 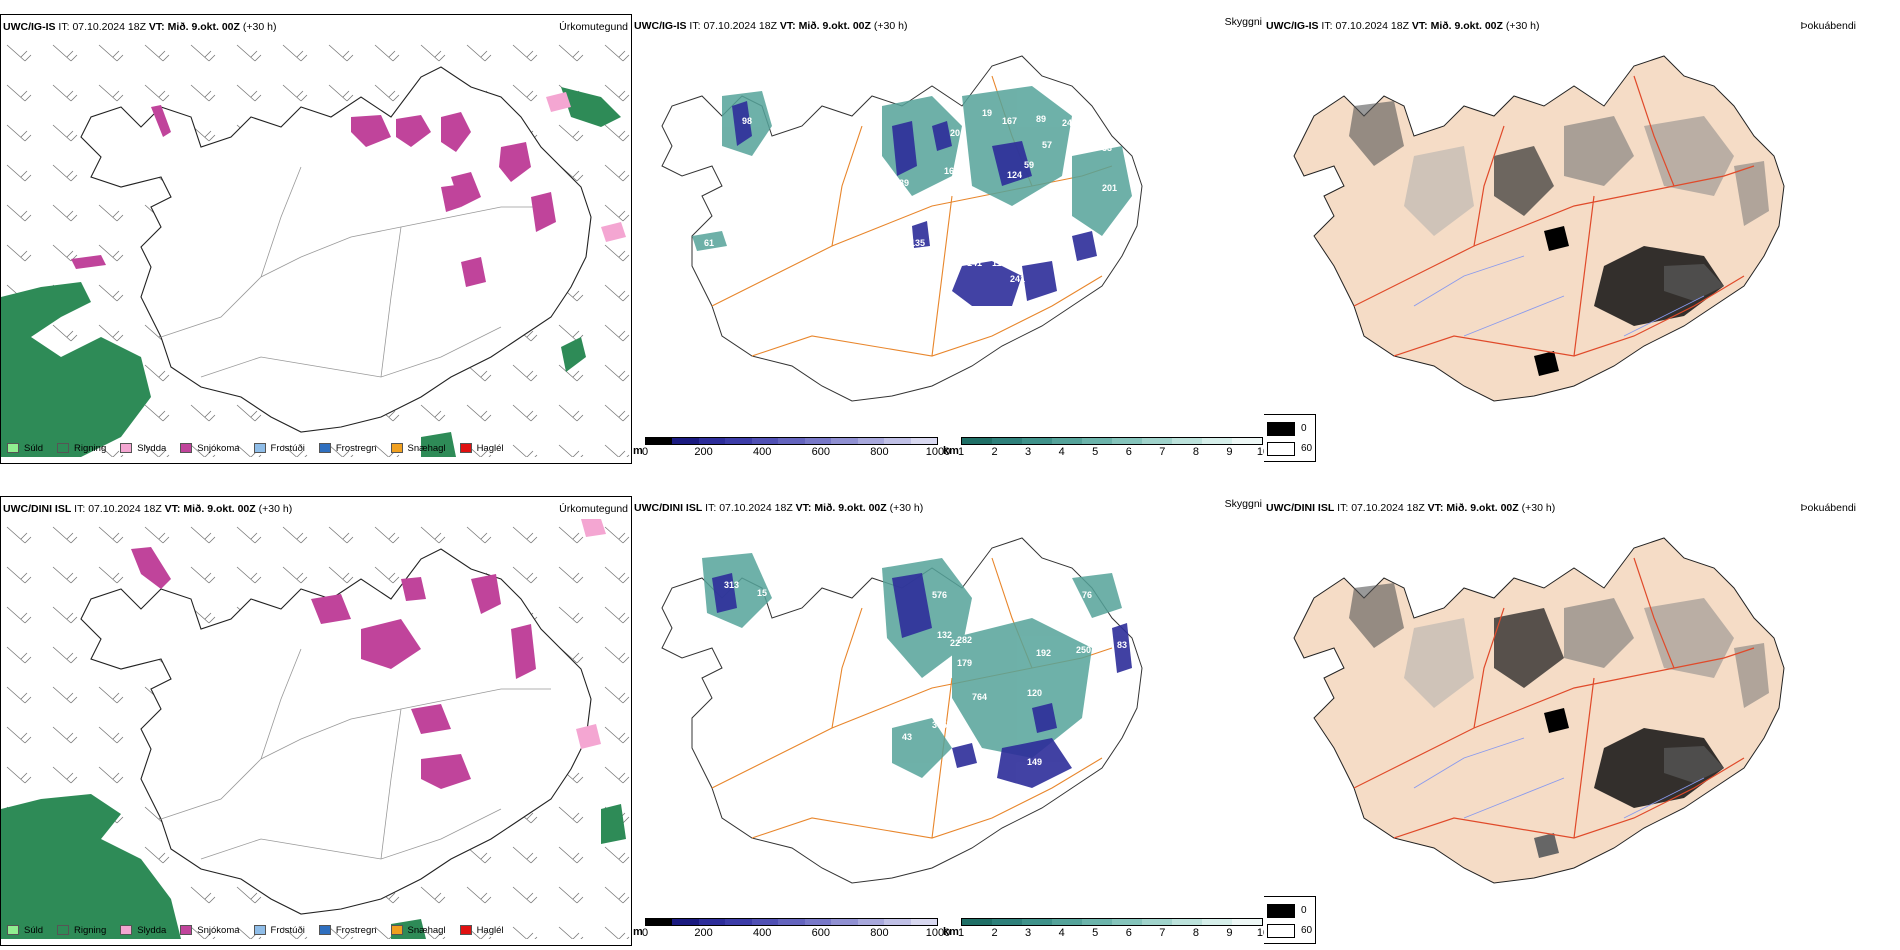 What do you see at coordinates (1034, 693) in the screenshot?
I see `cloud-label: 120` at bounding box center [1034, 693].